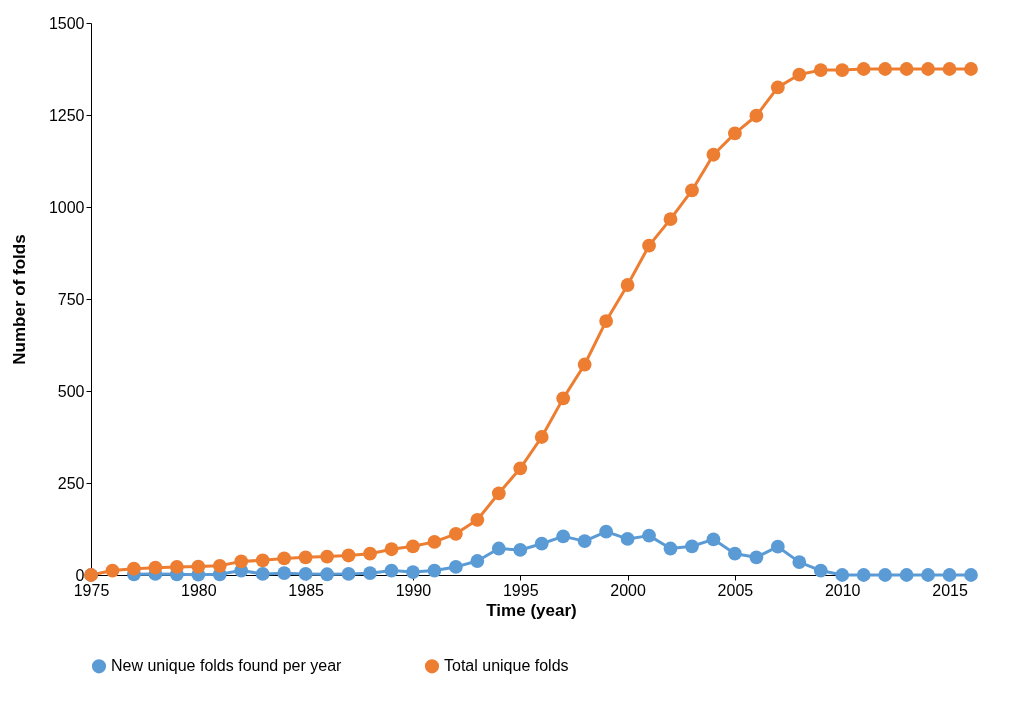 This screenshot has width=1035, height=721. Describe the element at coordinates (66, 23) in the screenshot. I see `y-tick-label: 1500` at that location.